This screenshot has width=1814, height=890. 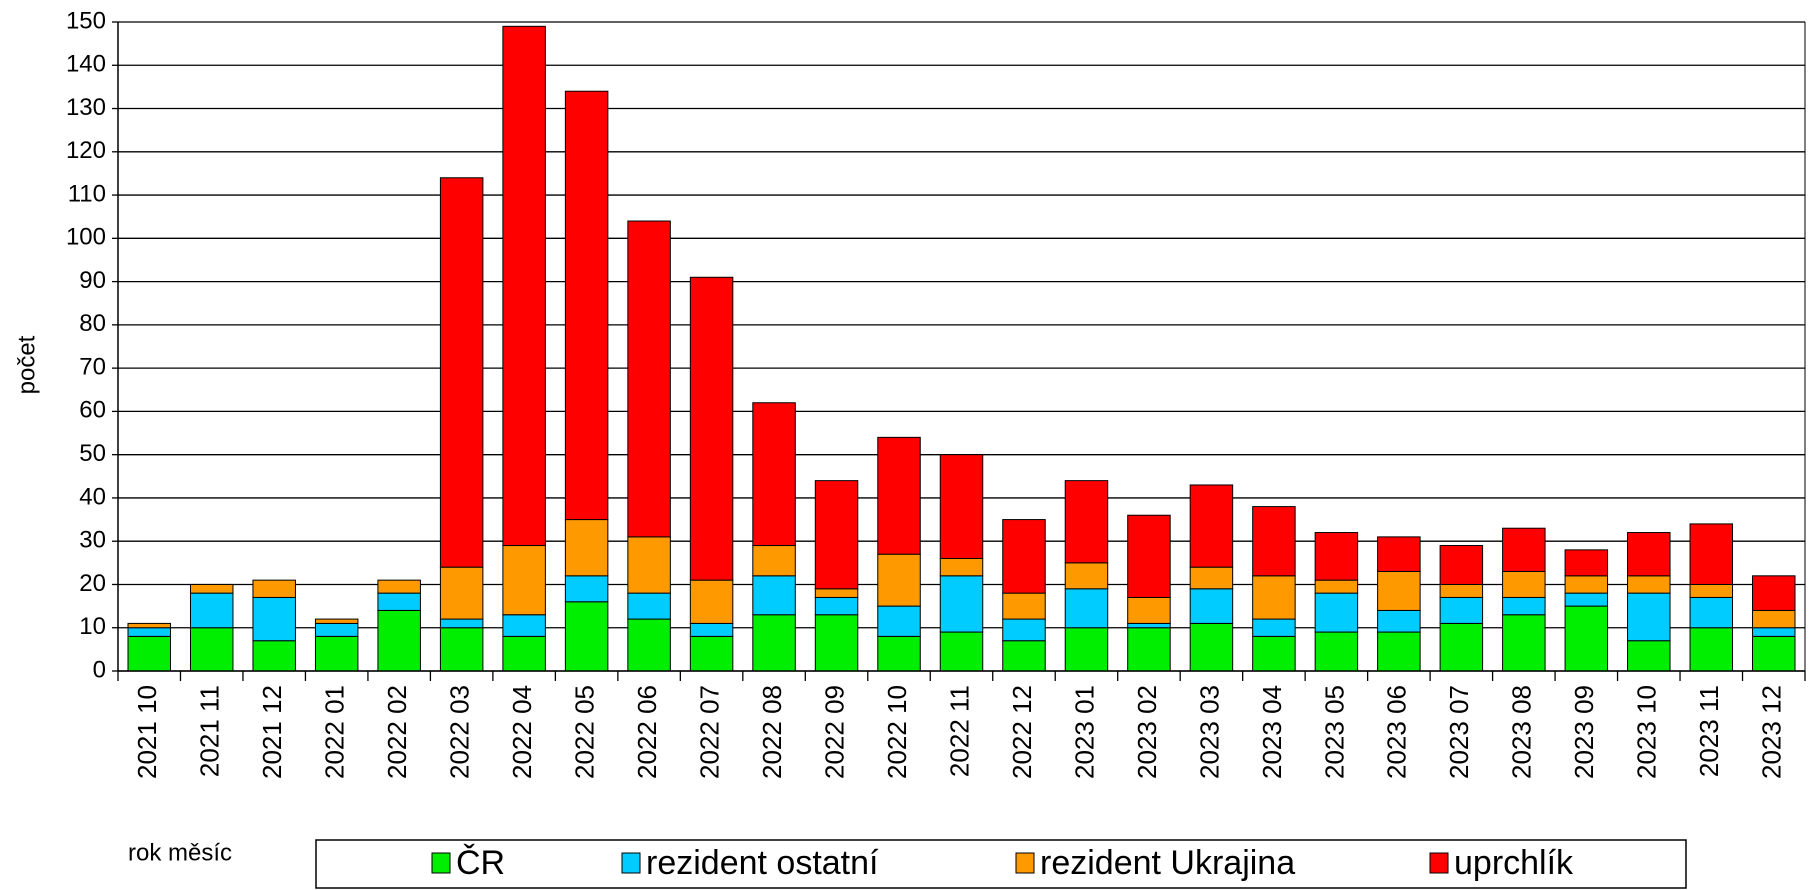 What do you see at coordinates (86, 64) in the screenshot?
I see `y-tick-label: 140` at bounding box center [86, 64].